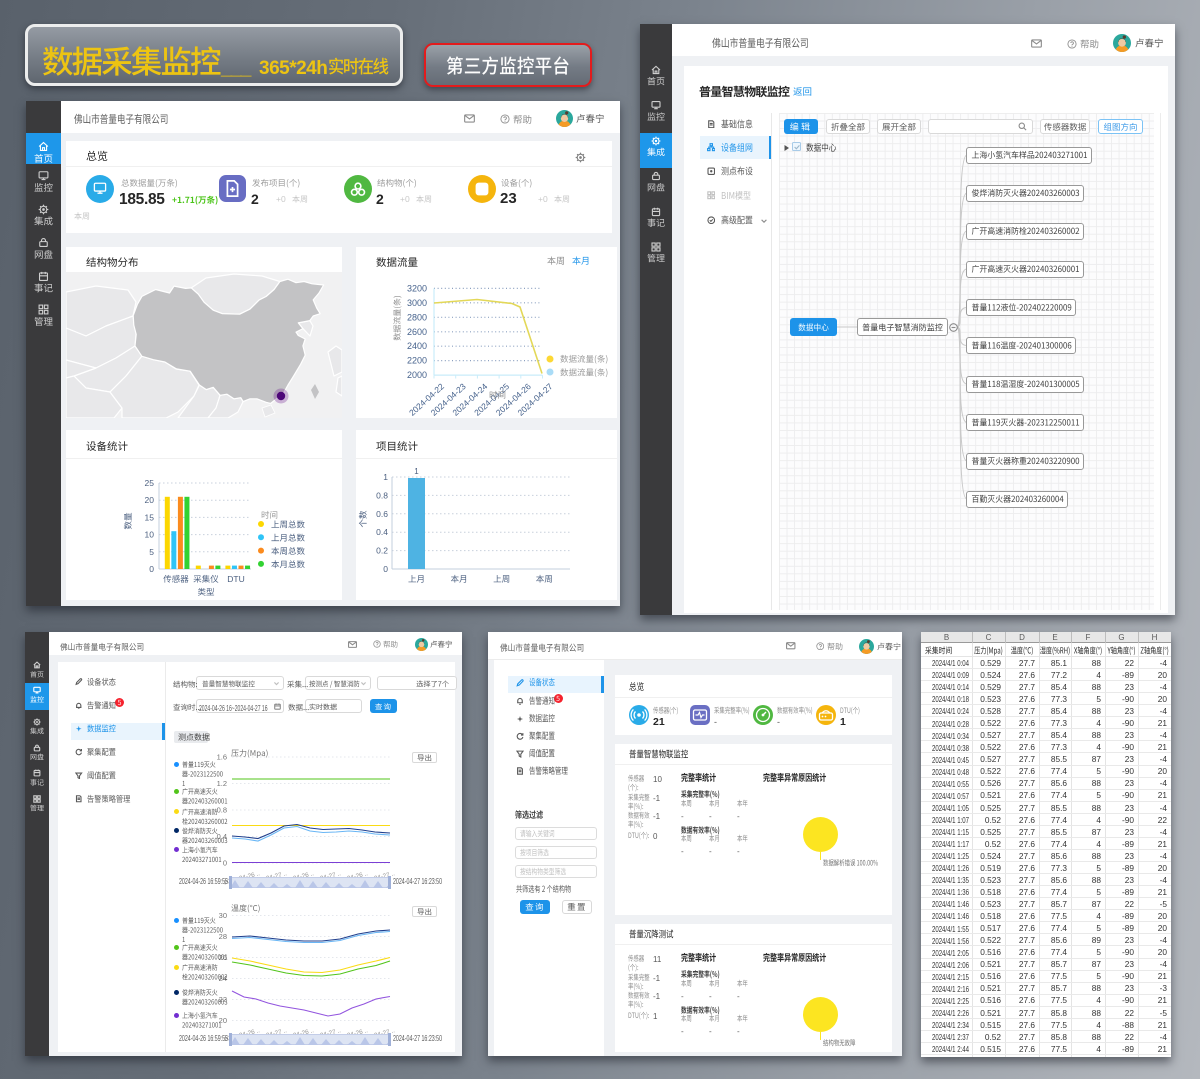  What do you see at coordinates (417, 361) in the screenshot?
I see `svg-text: 2200` at bounding box center [417, 361].